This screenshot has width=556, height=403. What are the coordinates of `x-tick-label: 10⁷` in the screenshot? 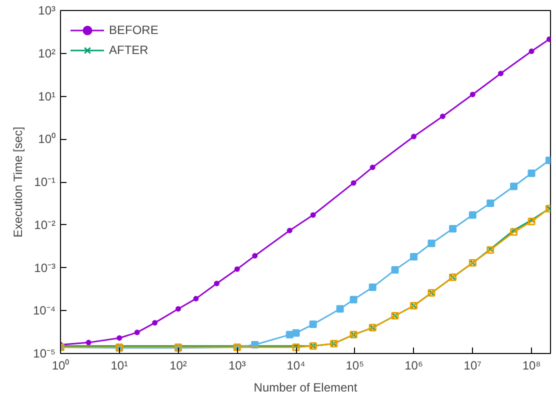 It's located at (473, 365).